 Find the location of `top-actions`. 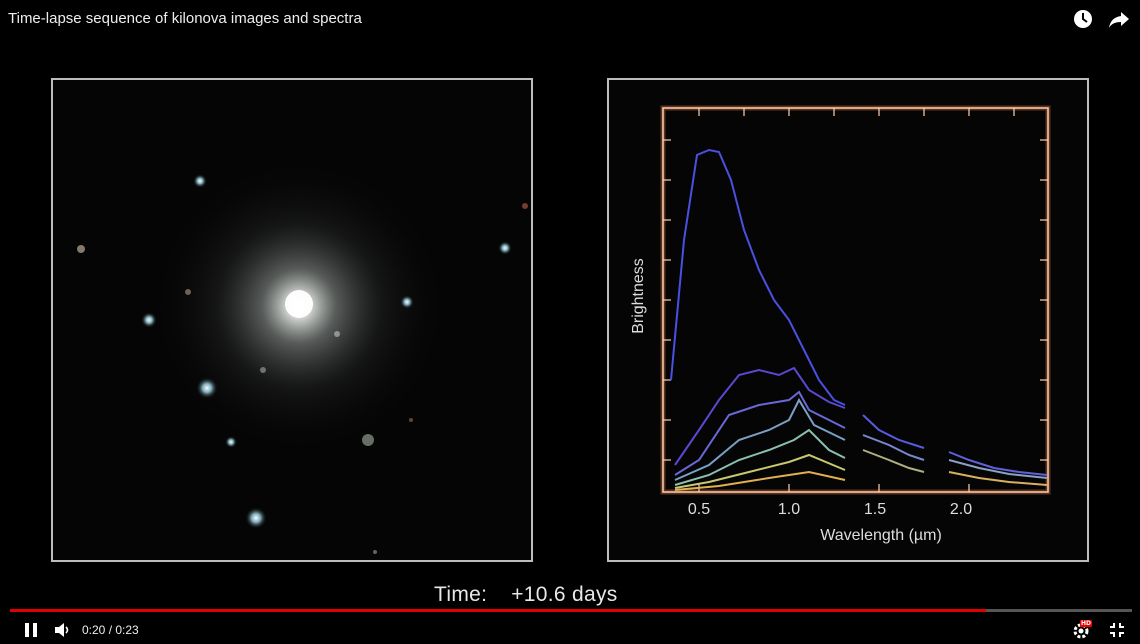

top-actions is located at coordinates (1101, 19).